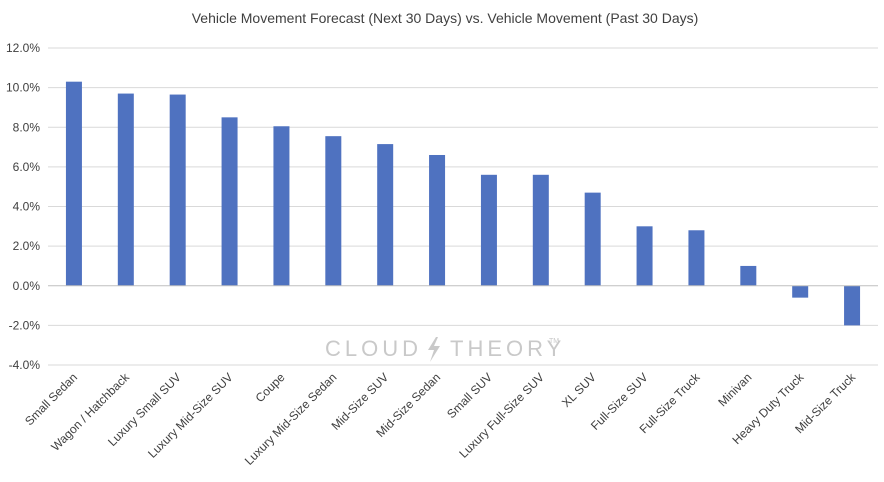 Image resolution: width=884 pixels, height=482 pixels. I want to click on y-tick-label: -4.0%, so click(25, 365).